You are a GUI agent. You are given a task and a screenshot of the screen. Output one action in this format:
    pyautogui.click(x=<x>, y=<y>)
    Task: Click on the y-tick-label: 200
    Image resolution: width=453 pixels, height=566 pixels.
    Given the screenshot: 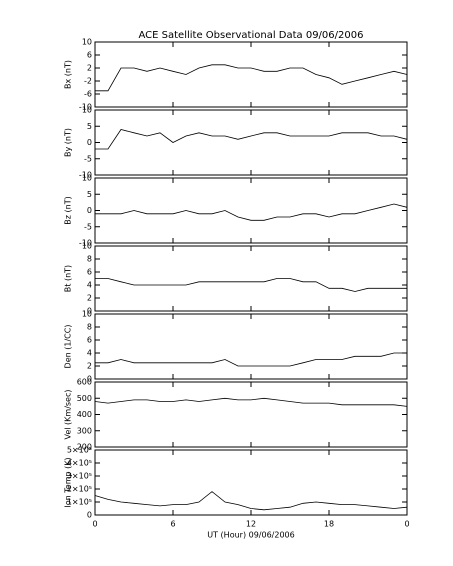 What is the action you would take?
    pyautogui.click(x=84, y=447)
    